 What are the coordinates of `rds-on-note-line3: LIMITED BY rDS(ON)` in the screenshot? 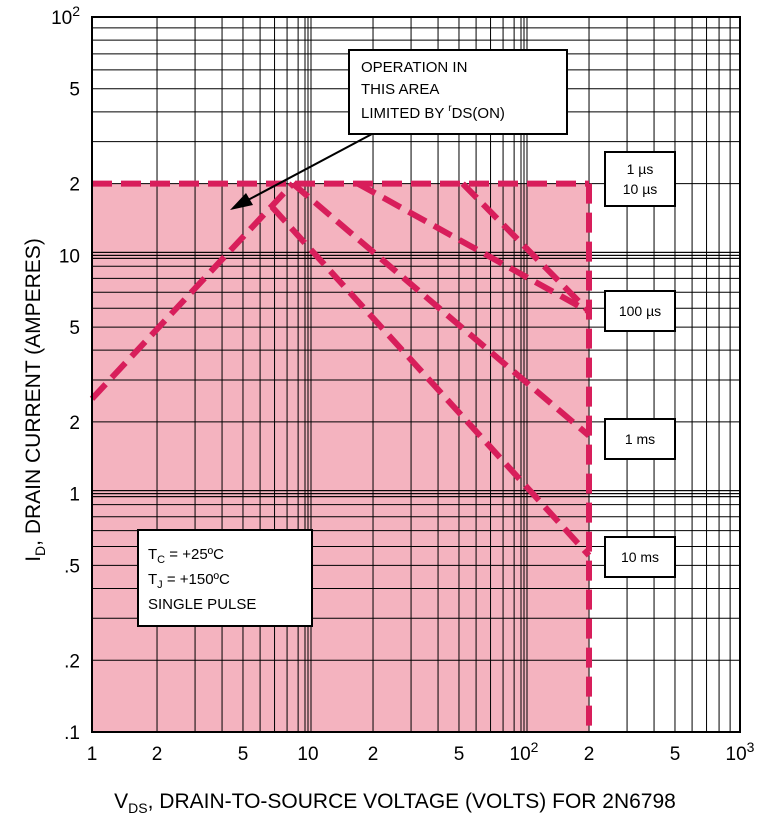 It's located at (433, 112).